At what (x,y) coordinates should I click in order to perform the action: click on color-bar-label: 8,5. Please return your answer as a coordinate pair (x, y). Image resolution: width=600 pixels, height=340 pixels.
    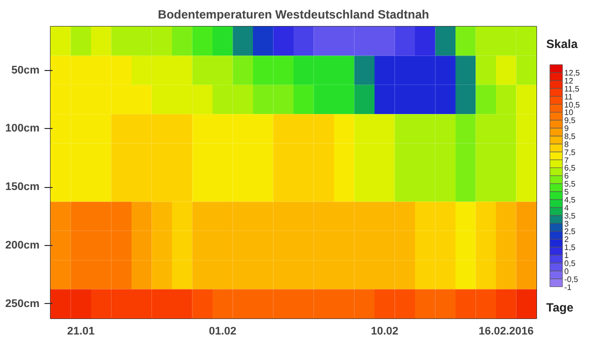
    Looking at the image, I should click on (570, 136).